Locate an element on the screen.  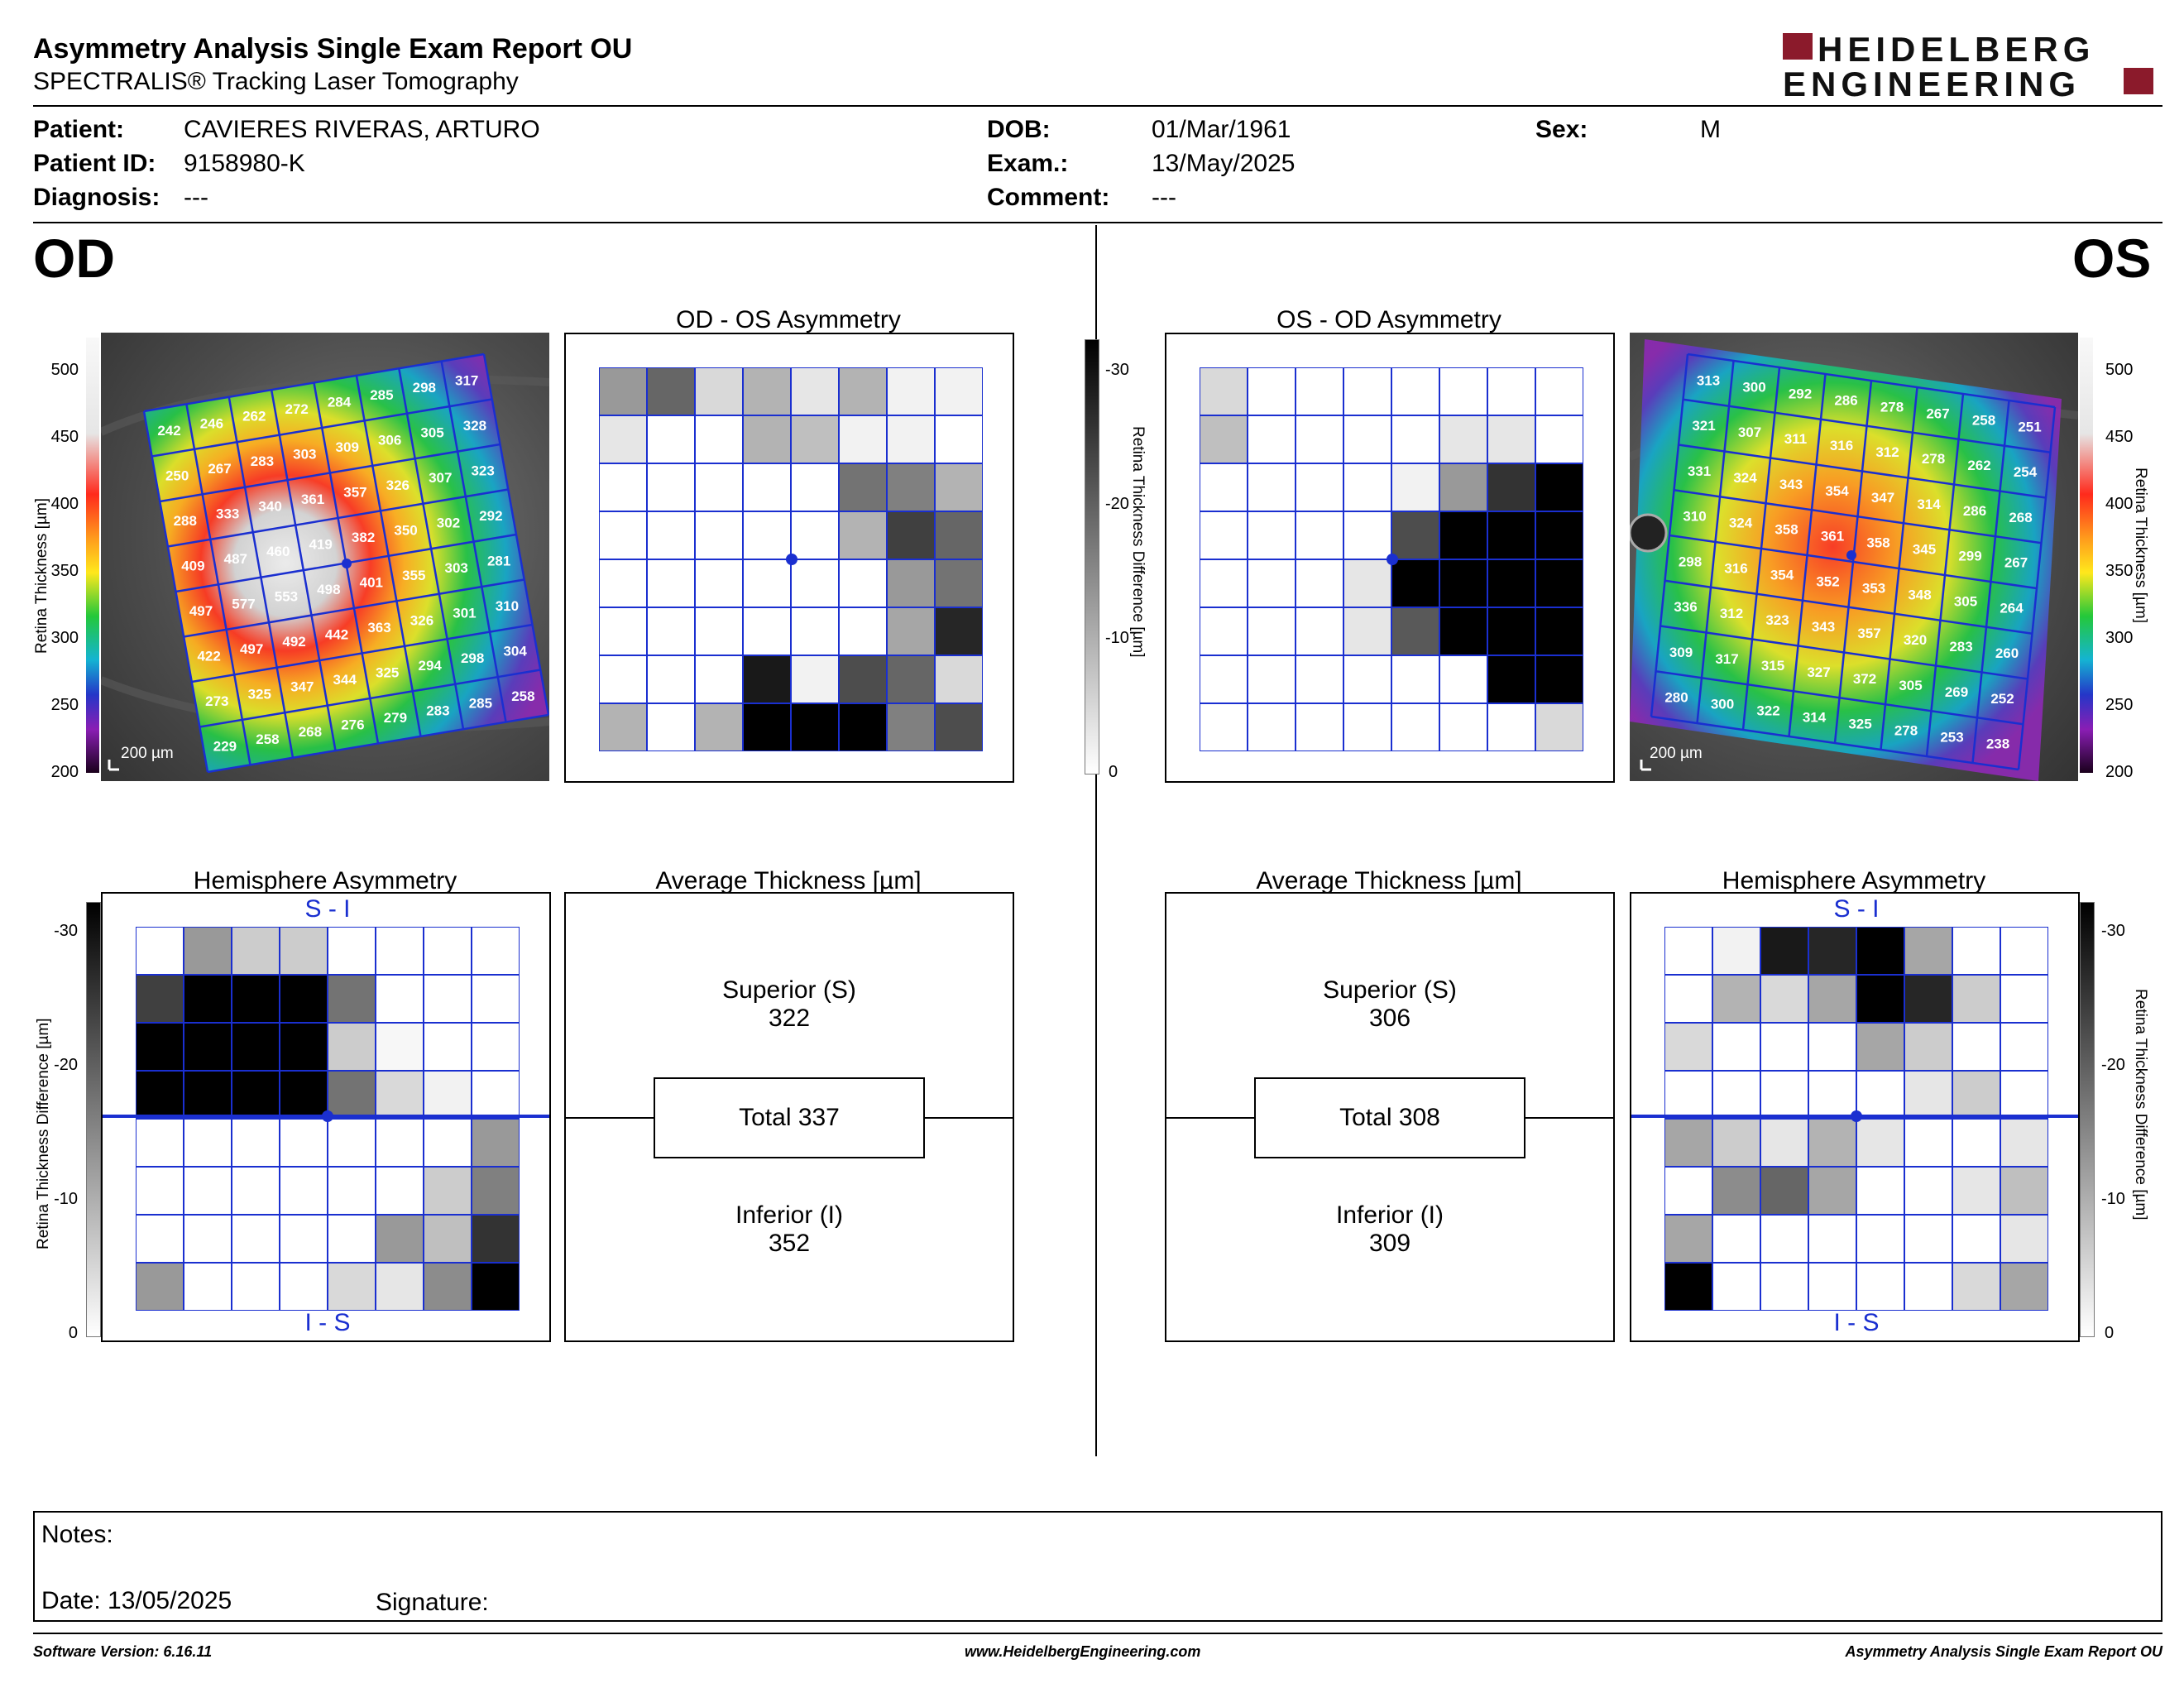
os-etdrs-value: 264 is located at coordinates (2012, 608).